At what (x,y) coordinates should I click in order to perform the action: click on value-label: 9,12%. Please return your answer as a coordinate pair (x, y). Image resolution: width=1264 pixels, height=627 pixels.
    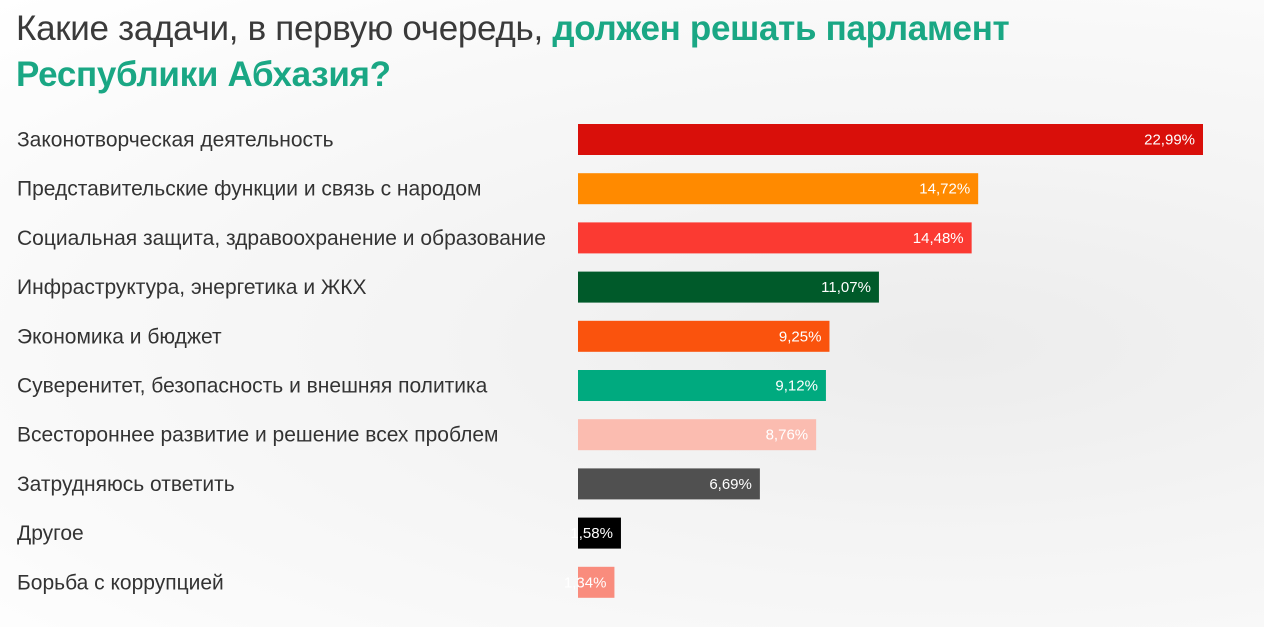
    Looking at the image, I should click on (796, 386).